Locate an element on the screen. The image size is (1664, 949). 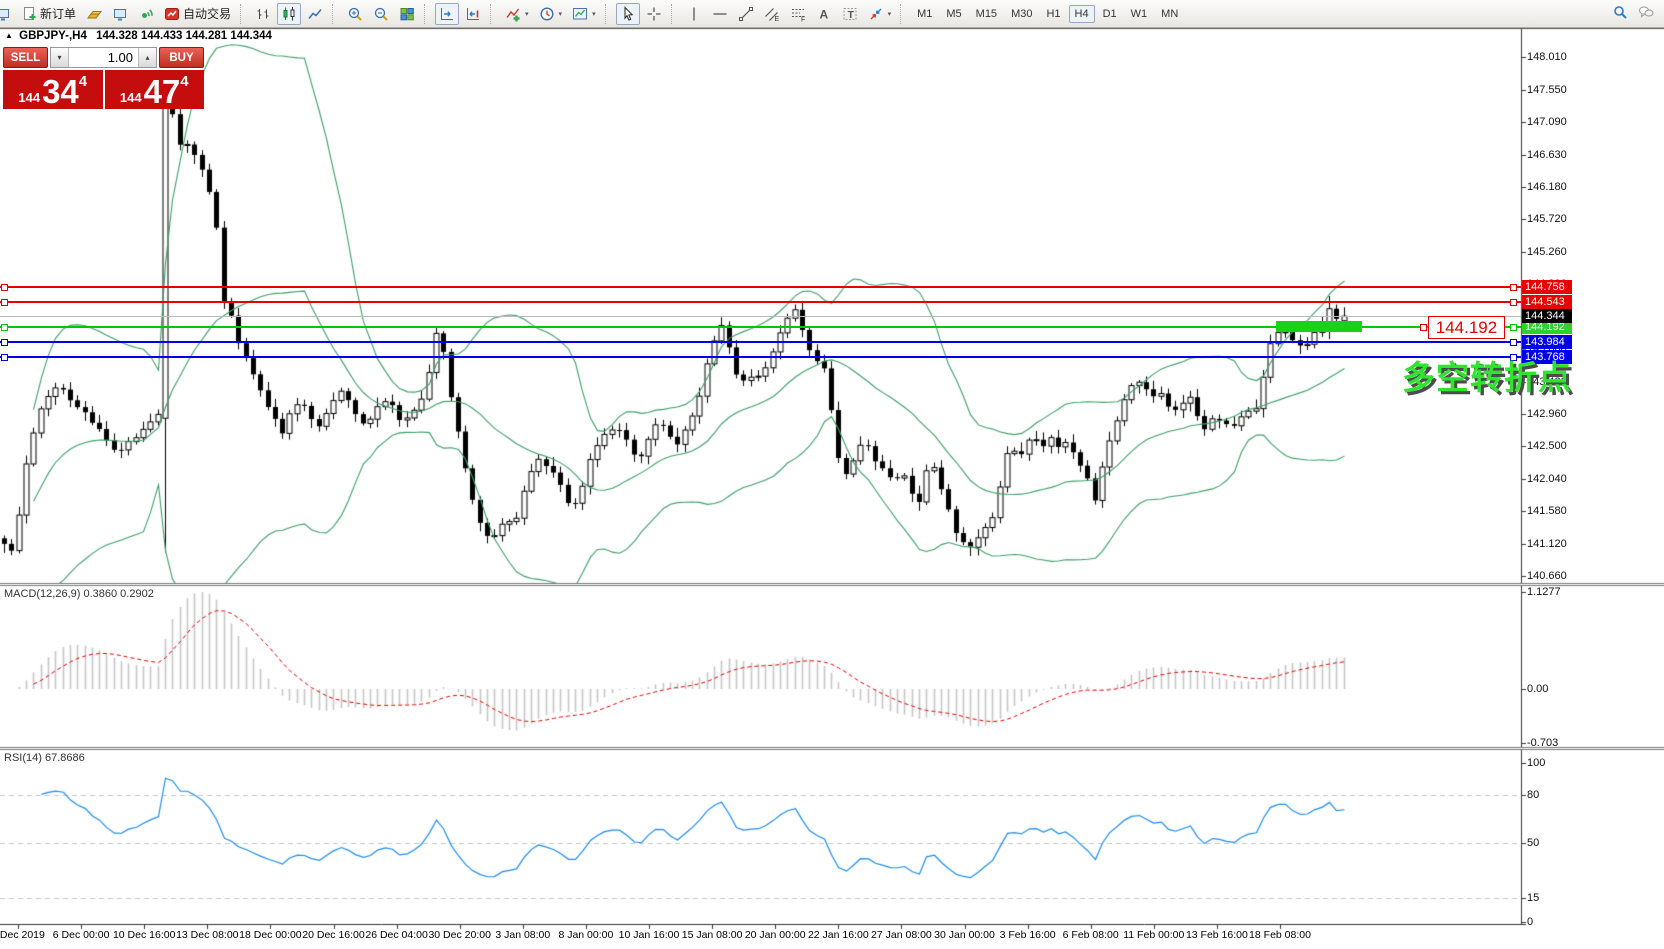
time-axis-label: 3 Dec 2019 is located at coordinates (22, 935).